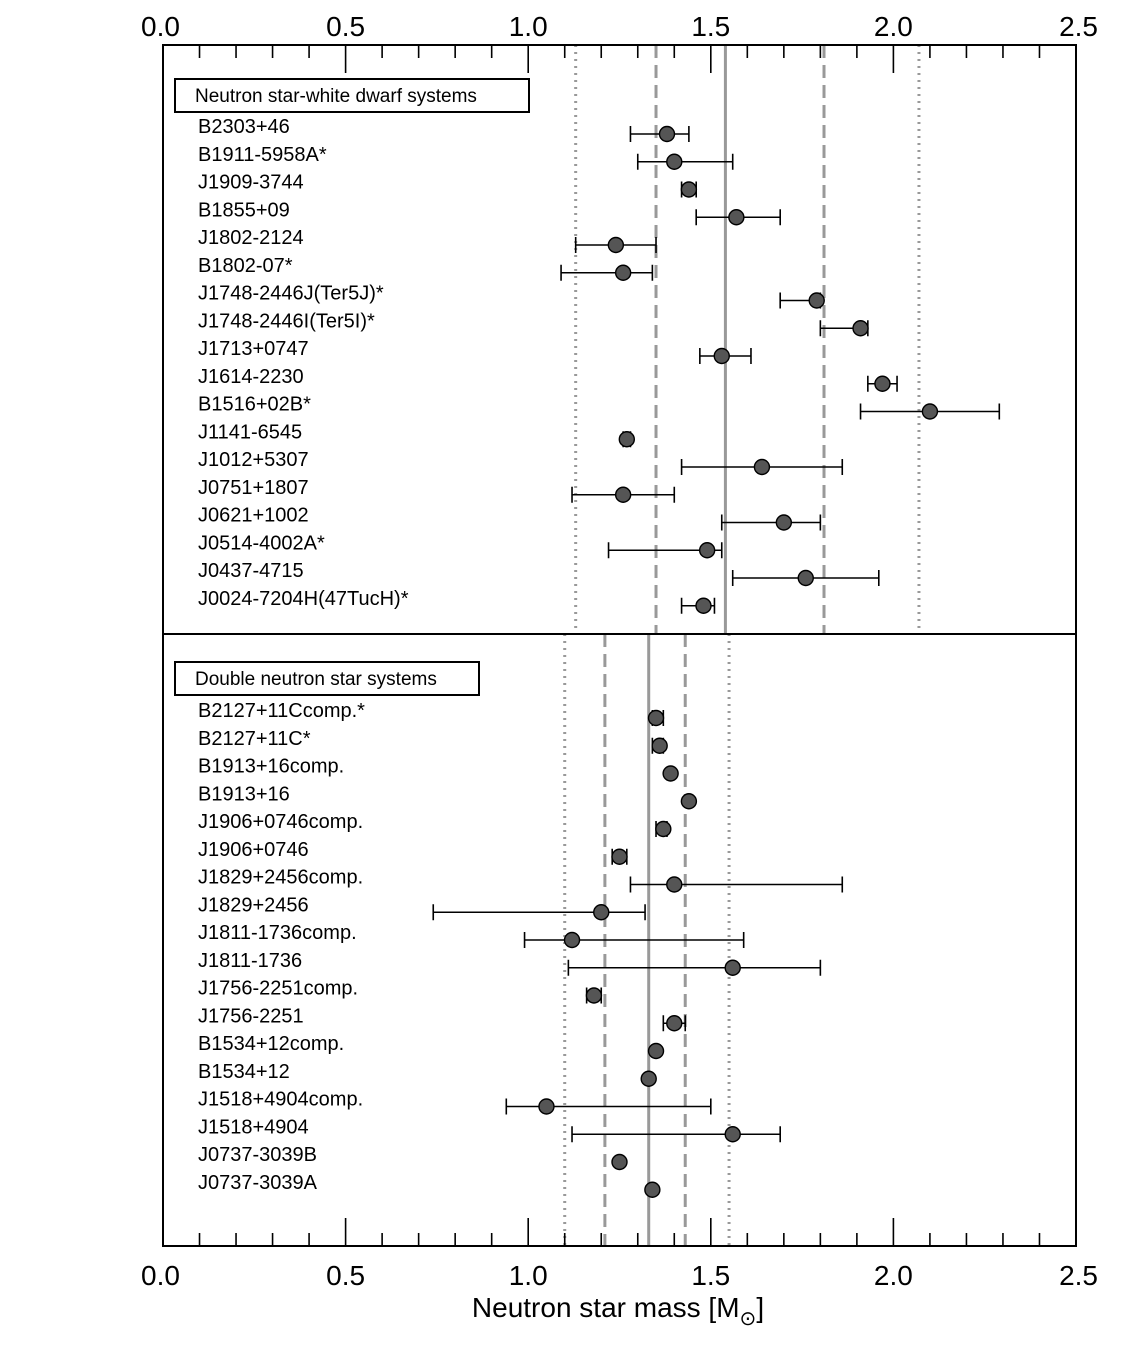 This screenshot has width=1125, height=1350. I want to click on dns-label-9: J1811-1736comp., so click(277, 933).